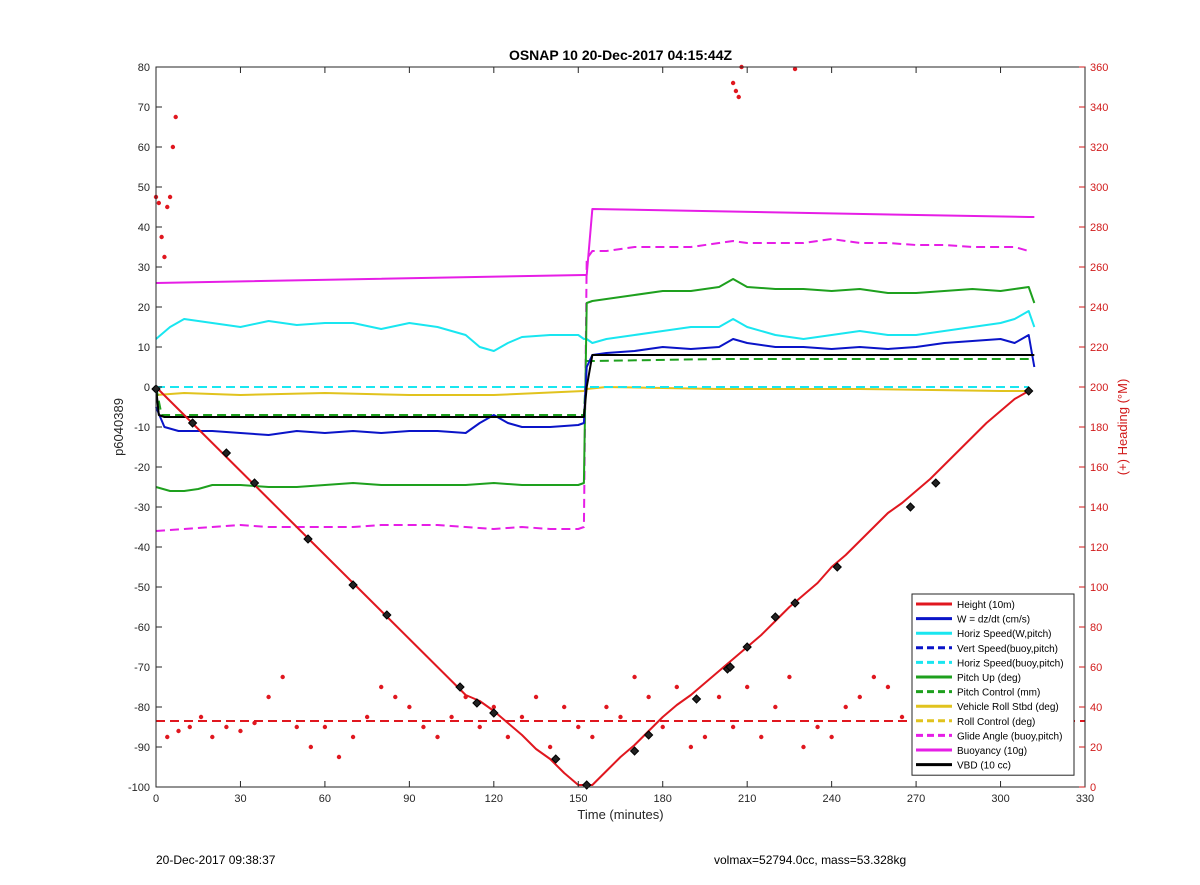 The height and width of the screenshot is (885, 1200). Describe the element at coordinates (1099, 468) in the screenshot. I see `y2-tick-label: 160` at that location.